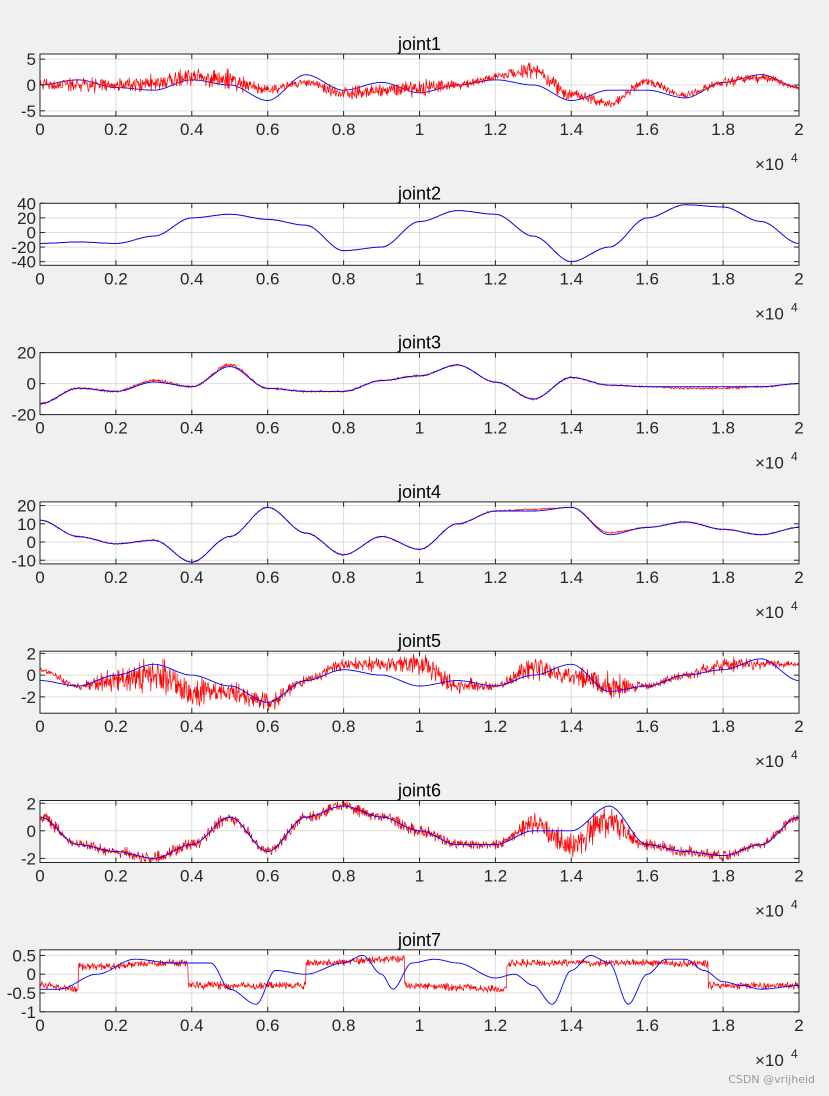 Image resolution: width=829 pixels, height=1096 pixels. What do you see at coordinates (23, 560) in the screenshot?
I see `y-tick-label: -10` at bounding box center [23, 560].